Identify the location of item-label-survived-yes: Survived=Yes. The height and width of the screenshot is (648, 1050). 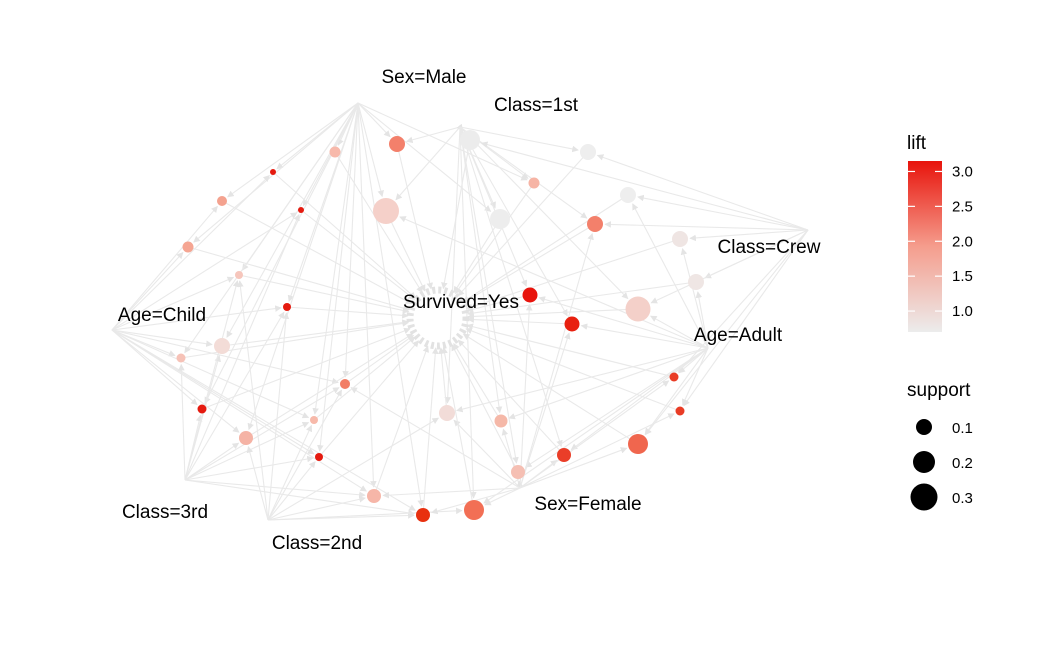
(461, 302).